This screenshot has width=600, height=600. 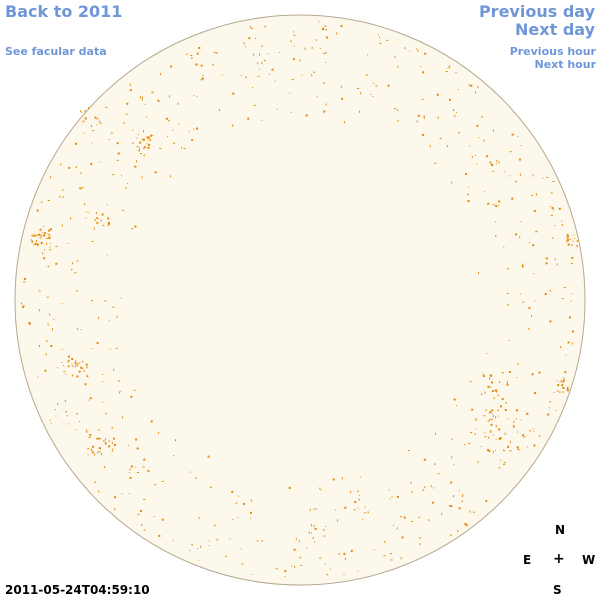 What do you see at coordinates (552, 51) in the screenshot?
I see `previous-hour-link: Previous hour` at bounding box center [552, 51].